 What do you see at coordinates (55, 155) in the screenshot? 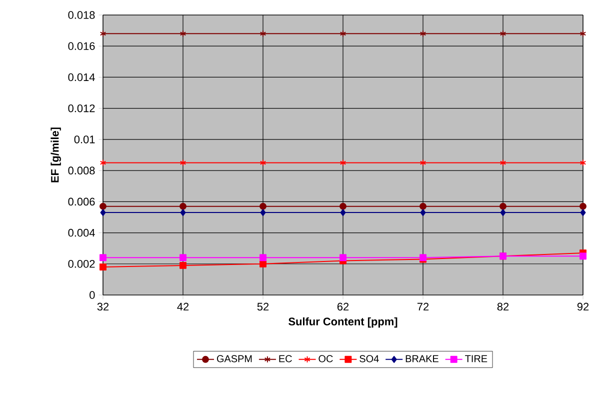
I see `y-axis-title: EF [g/mile]` at bounding box center [55, 155].